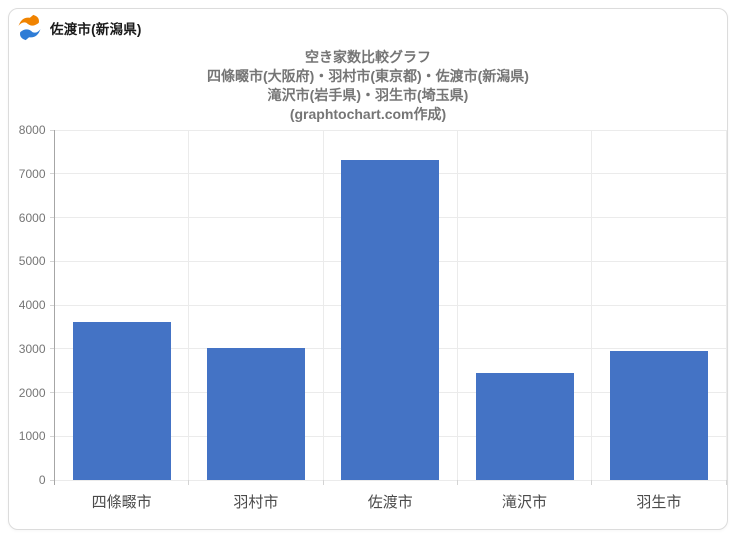 The width and height of the screenshot is (736, 538). Describe the element at coordinates (368, 76) in the screenshot. I see `chart-title-line-2: 四條畷市(大阪府)・羽村市(東京都)・佐渡市(新潟県)` at that location.